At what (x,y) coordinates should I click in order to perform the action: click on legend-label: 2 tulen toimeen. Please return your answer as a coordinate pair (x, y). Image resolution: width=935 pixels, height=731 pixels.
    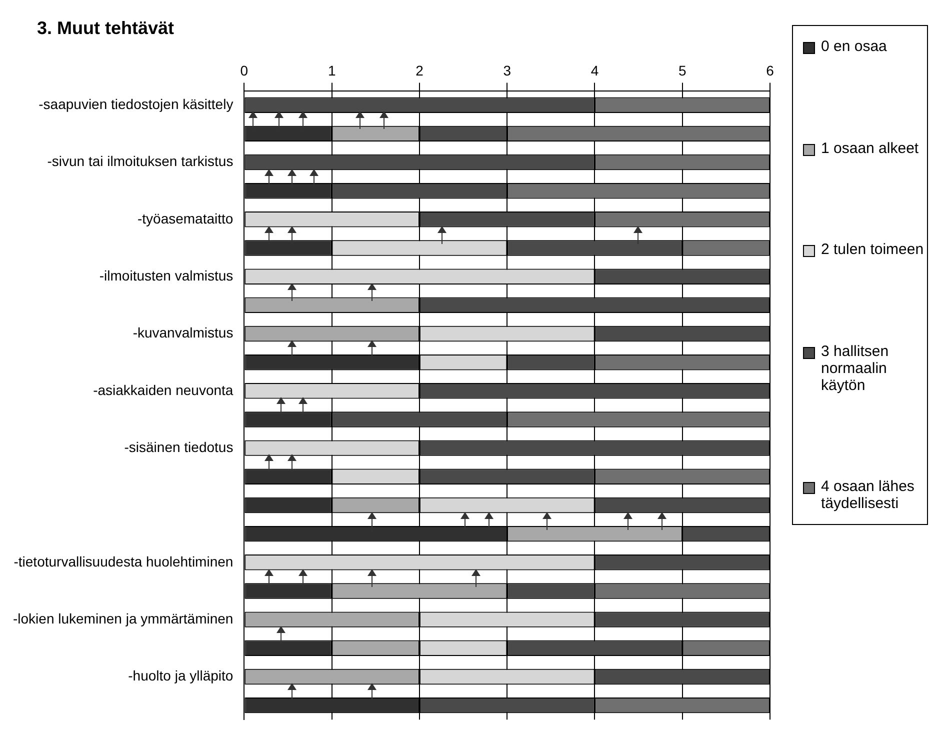
    Looking at the image, I should click on (873, 249).